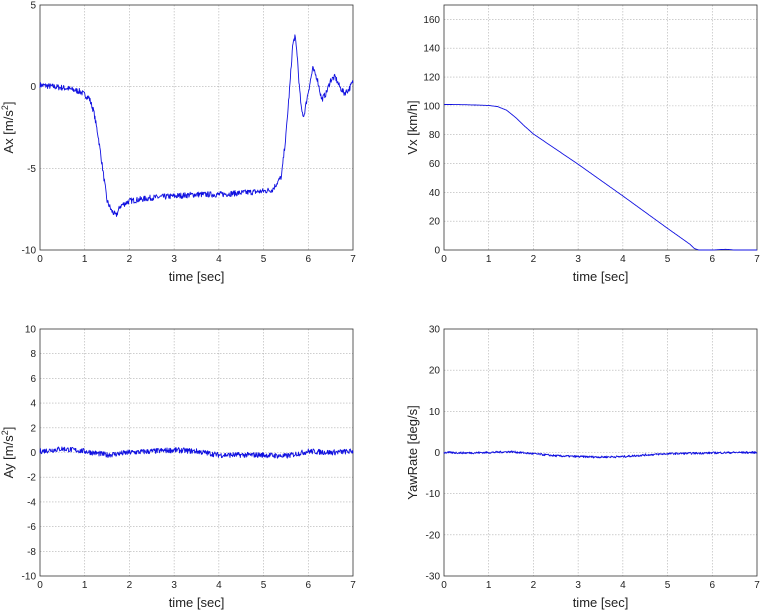  What do you see at coordinates (31, 169) in the screenshot?
I see `y-tick-label: -5` at bounding box center [31, 169].